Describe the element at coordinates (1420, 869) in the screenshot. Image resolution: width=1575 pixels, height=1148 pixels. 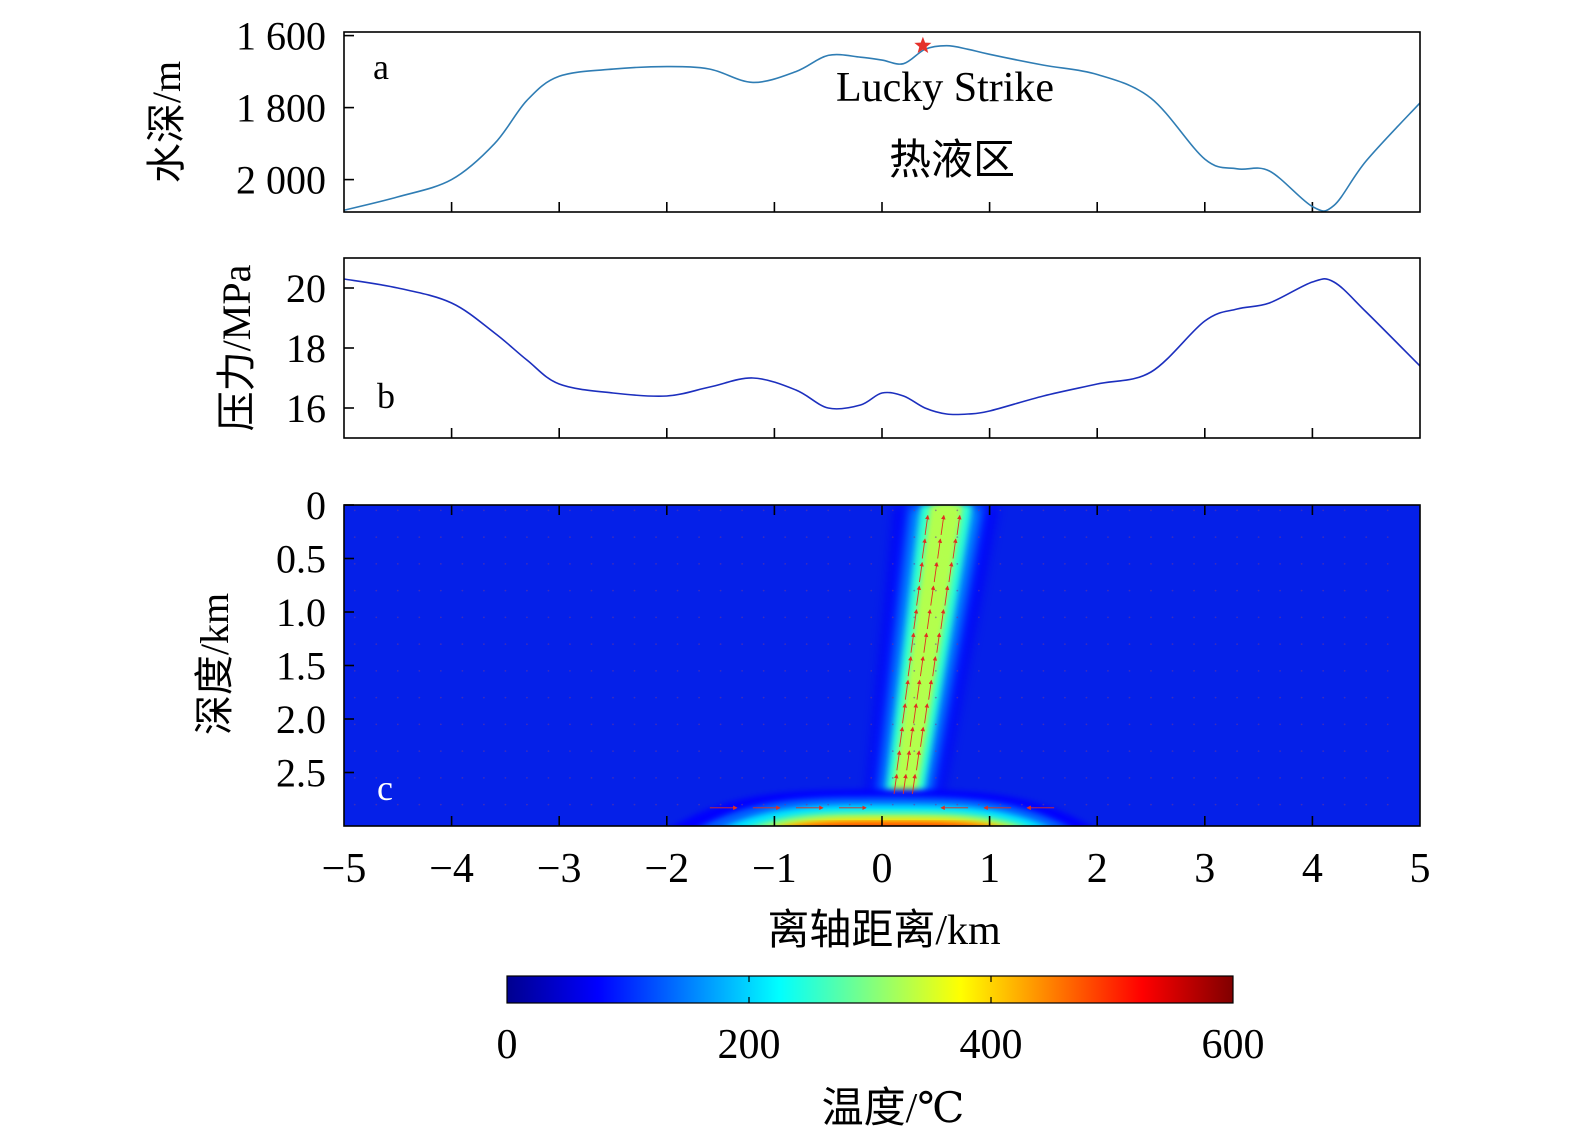
I see `panel-c-xtick-label: 5` at that location.